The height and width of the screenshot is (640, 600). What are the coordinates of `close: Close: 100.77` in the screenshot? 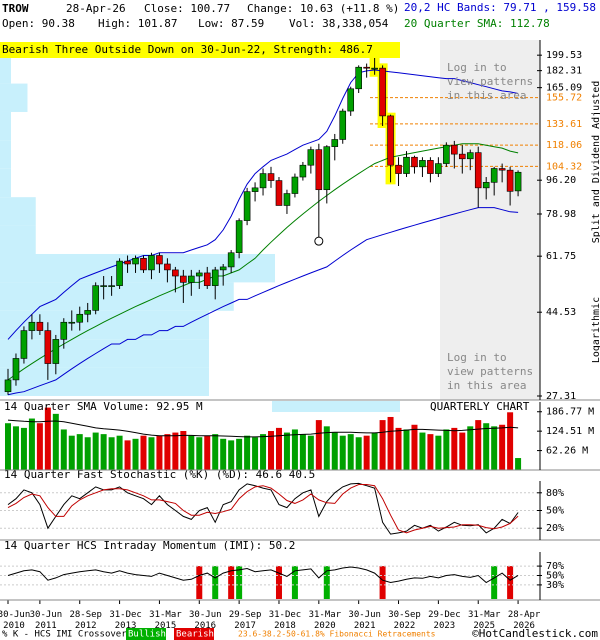 It's located at (187, 8).